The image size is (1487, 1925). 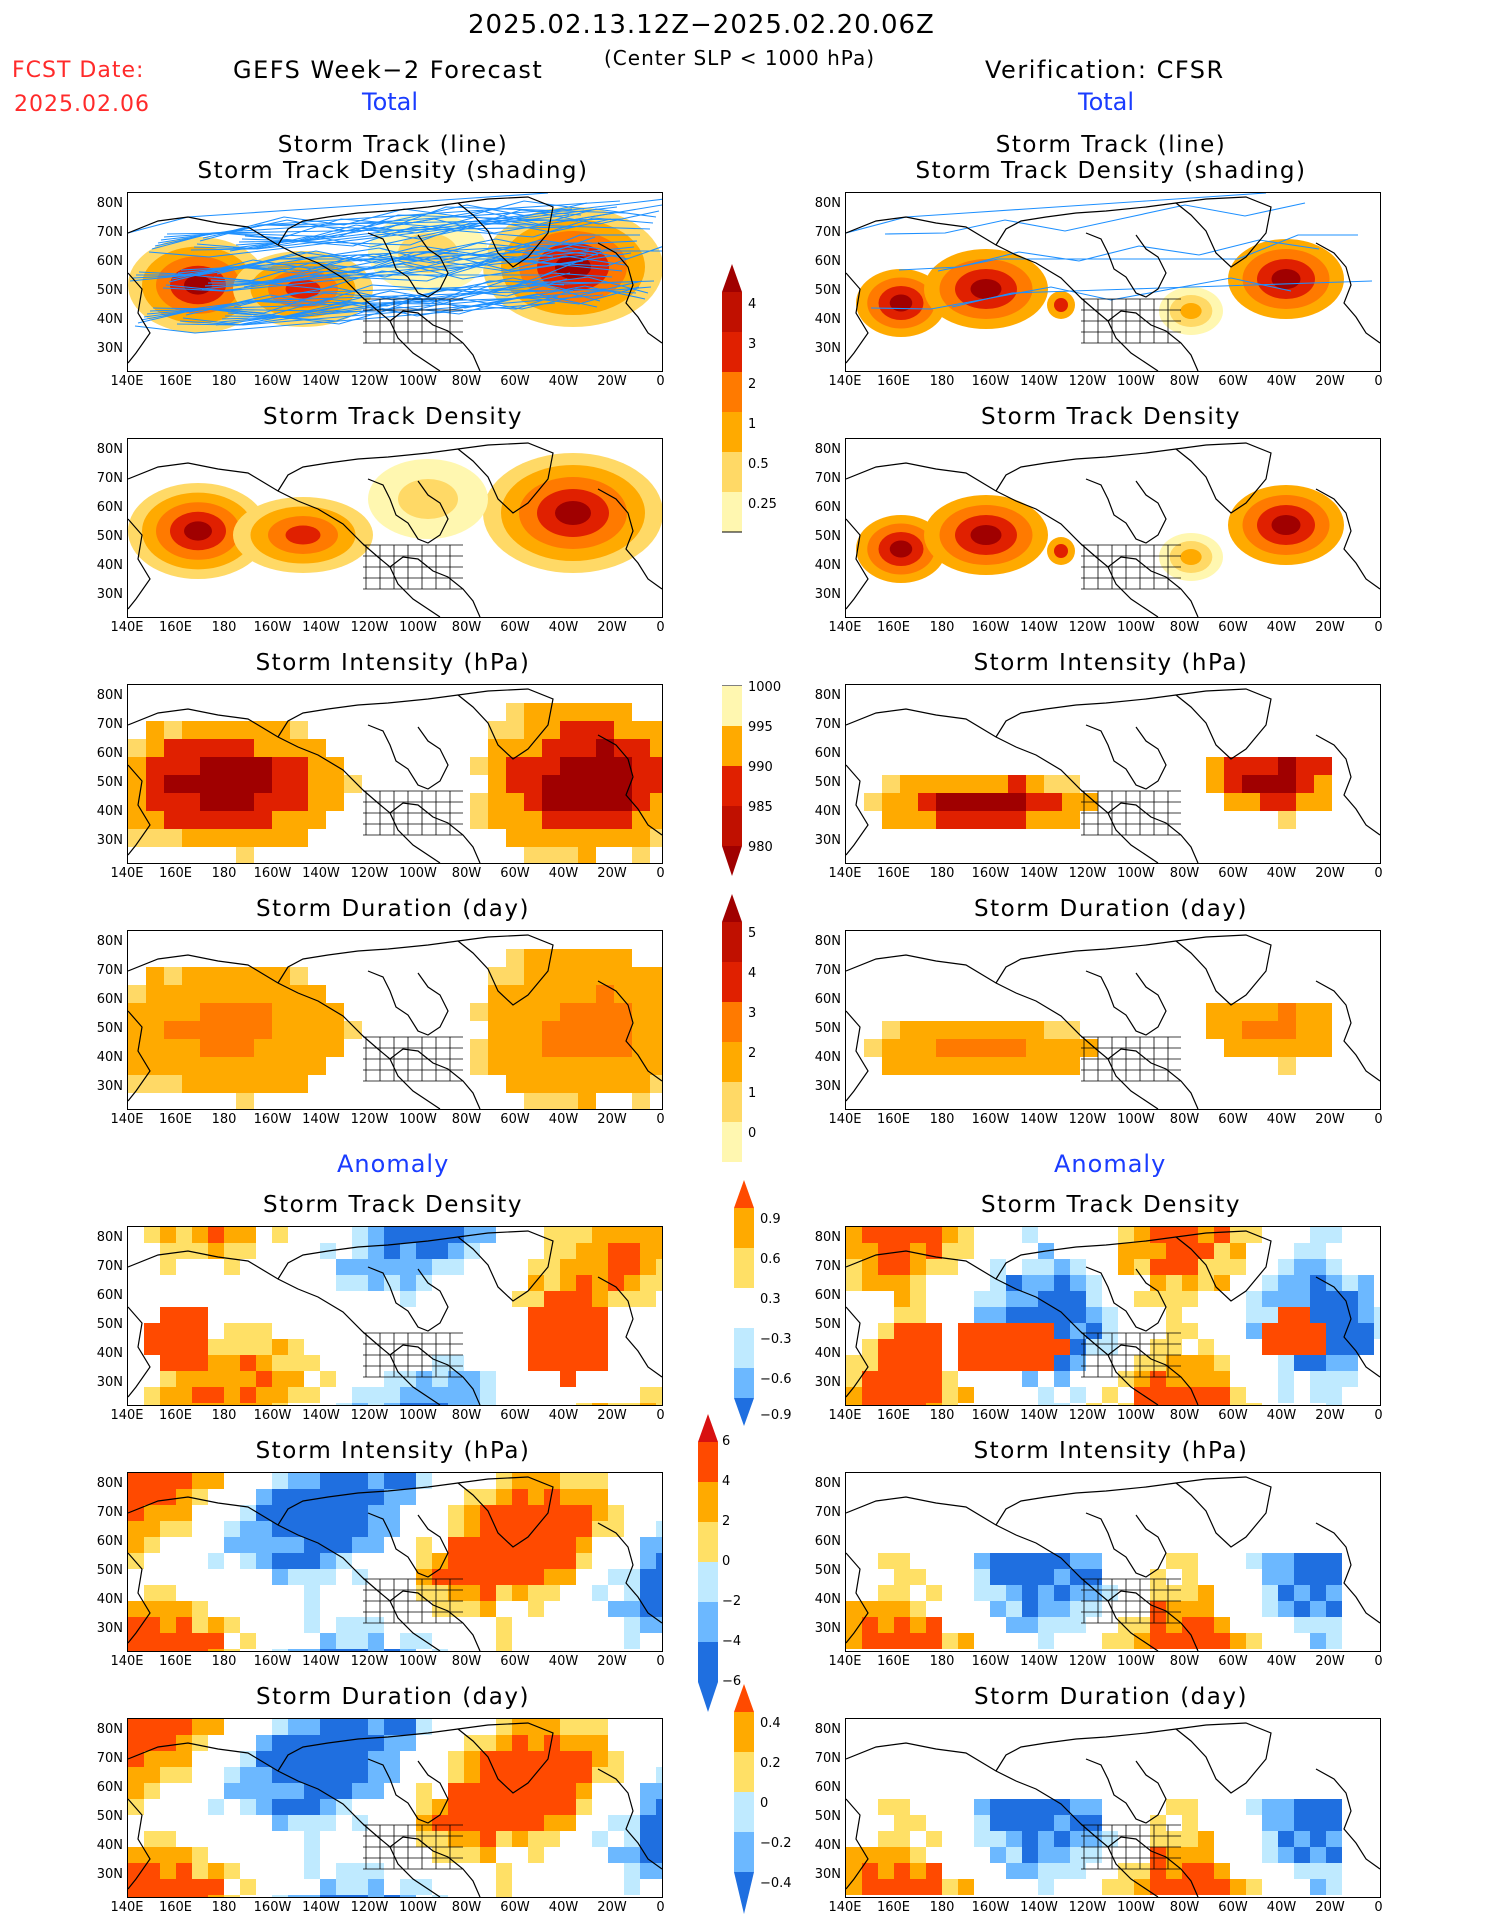 What do you see at coordinates (393, 1697) in the screenshot?
I see `left-a3-title: Storm Duration (day)` at bounding box center [393, 1697].